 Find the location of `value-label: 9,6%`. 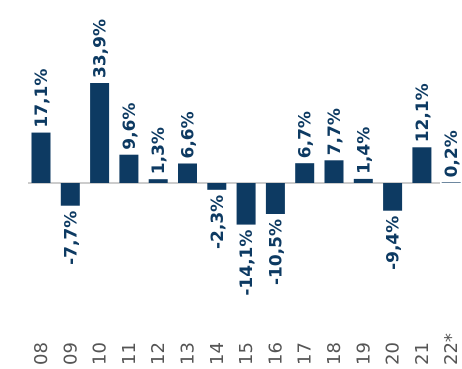

value-label: 9,6% is located at coordinates (130, 126).